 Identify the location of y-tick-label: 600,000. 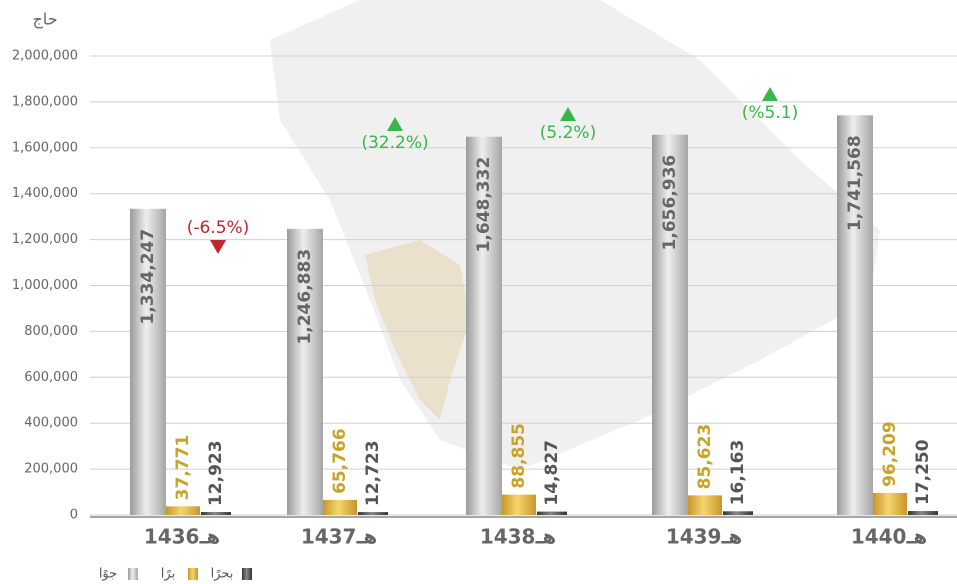
(51, 377).